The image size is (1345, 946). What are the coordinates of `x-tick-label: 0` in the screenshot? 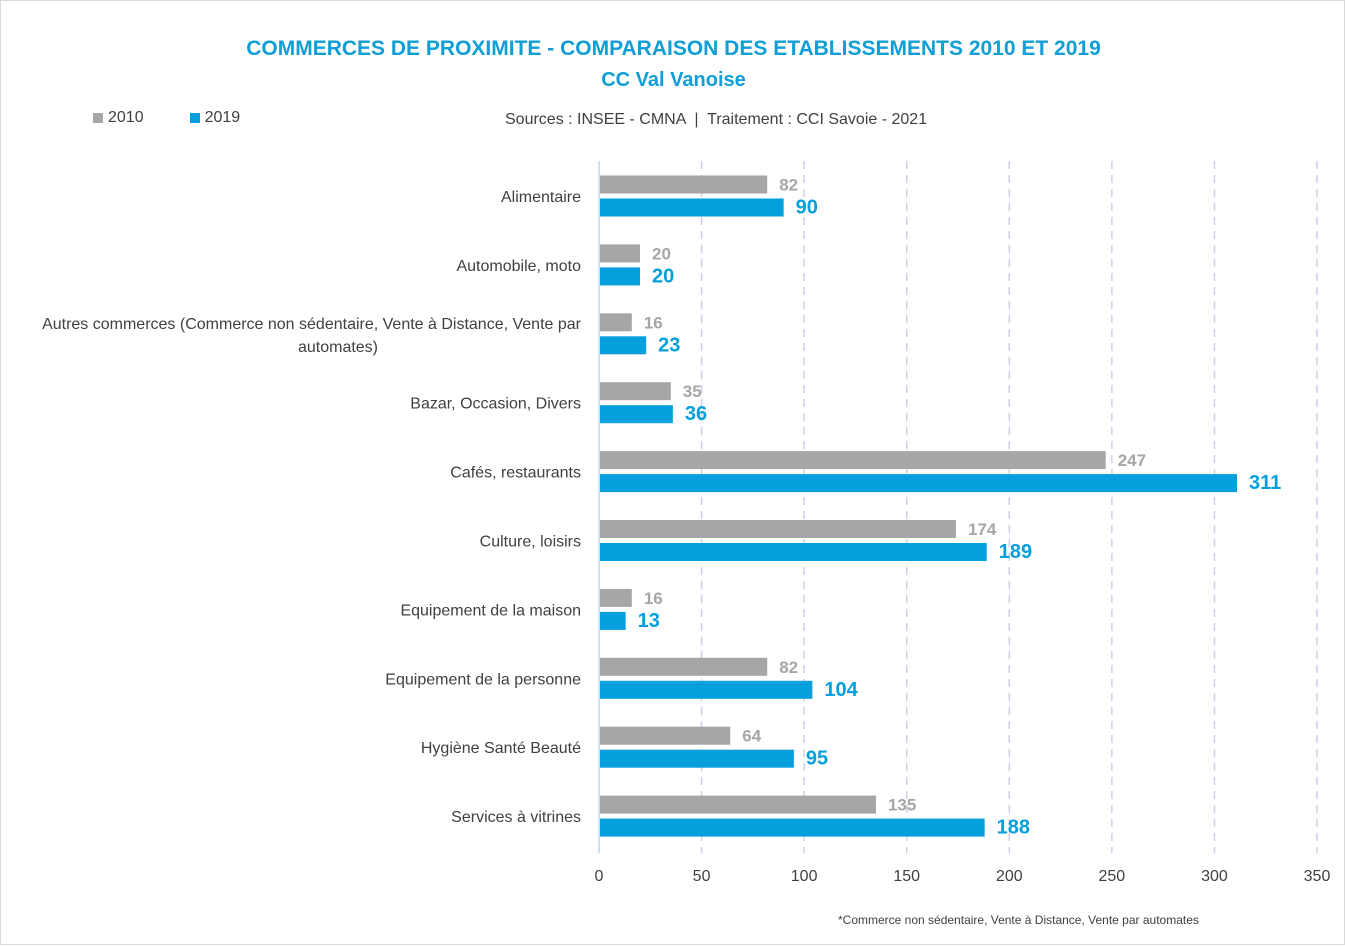 It's located at (599, 876).